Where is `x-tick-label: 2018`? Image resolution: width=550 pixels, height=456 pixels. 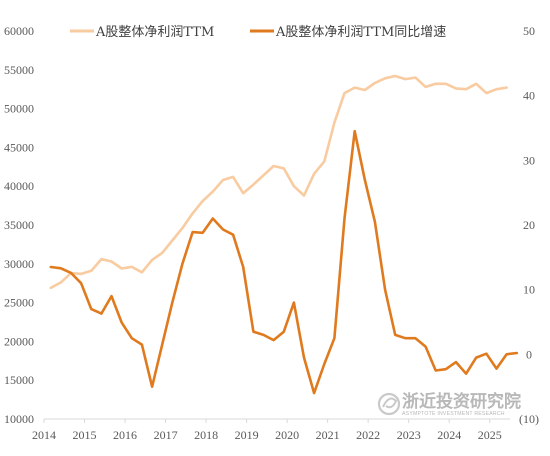
x-tick-label: 2018 is located at coordinates (206, 435).